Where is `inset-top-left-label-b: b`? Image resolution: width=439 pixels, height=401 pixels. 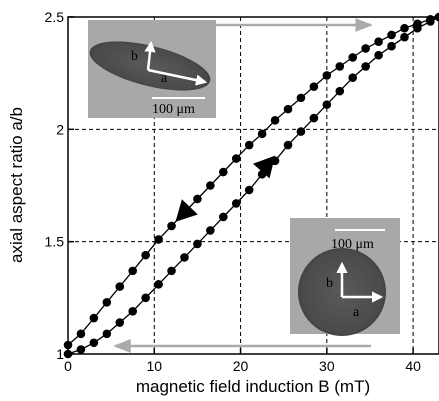
inset-top-left-label-b: b is located at coordinates (134, 56).